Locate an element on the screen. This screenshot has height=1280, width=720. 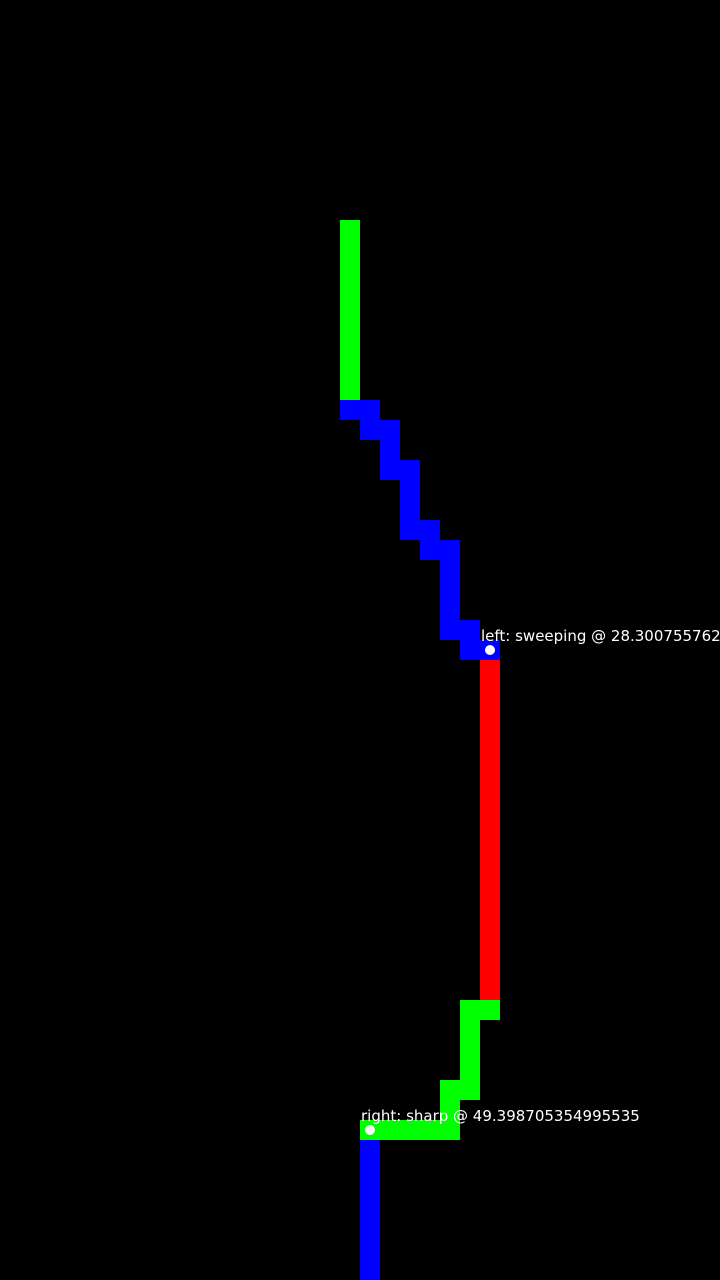
path-segment-red is located at coordinates (490, 830).